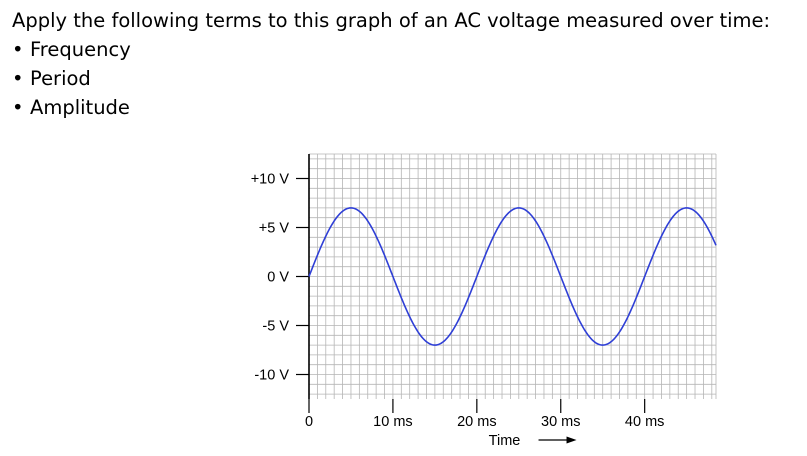  Describe the element at coordinates (270, 180) in the screenshot. I see `y-tick-label: +10 V` at that location.